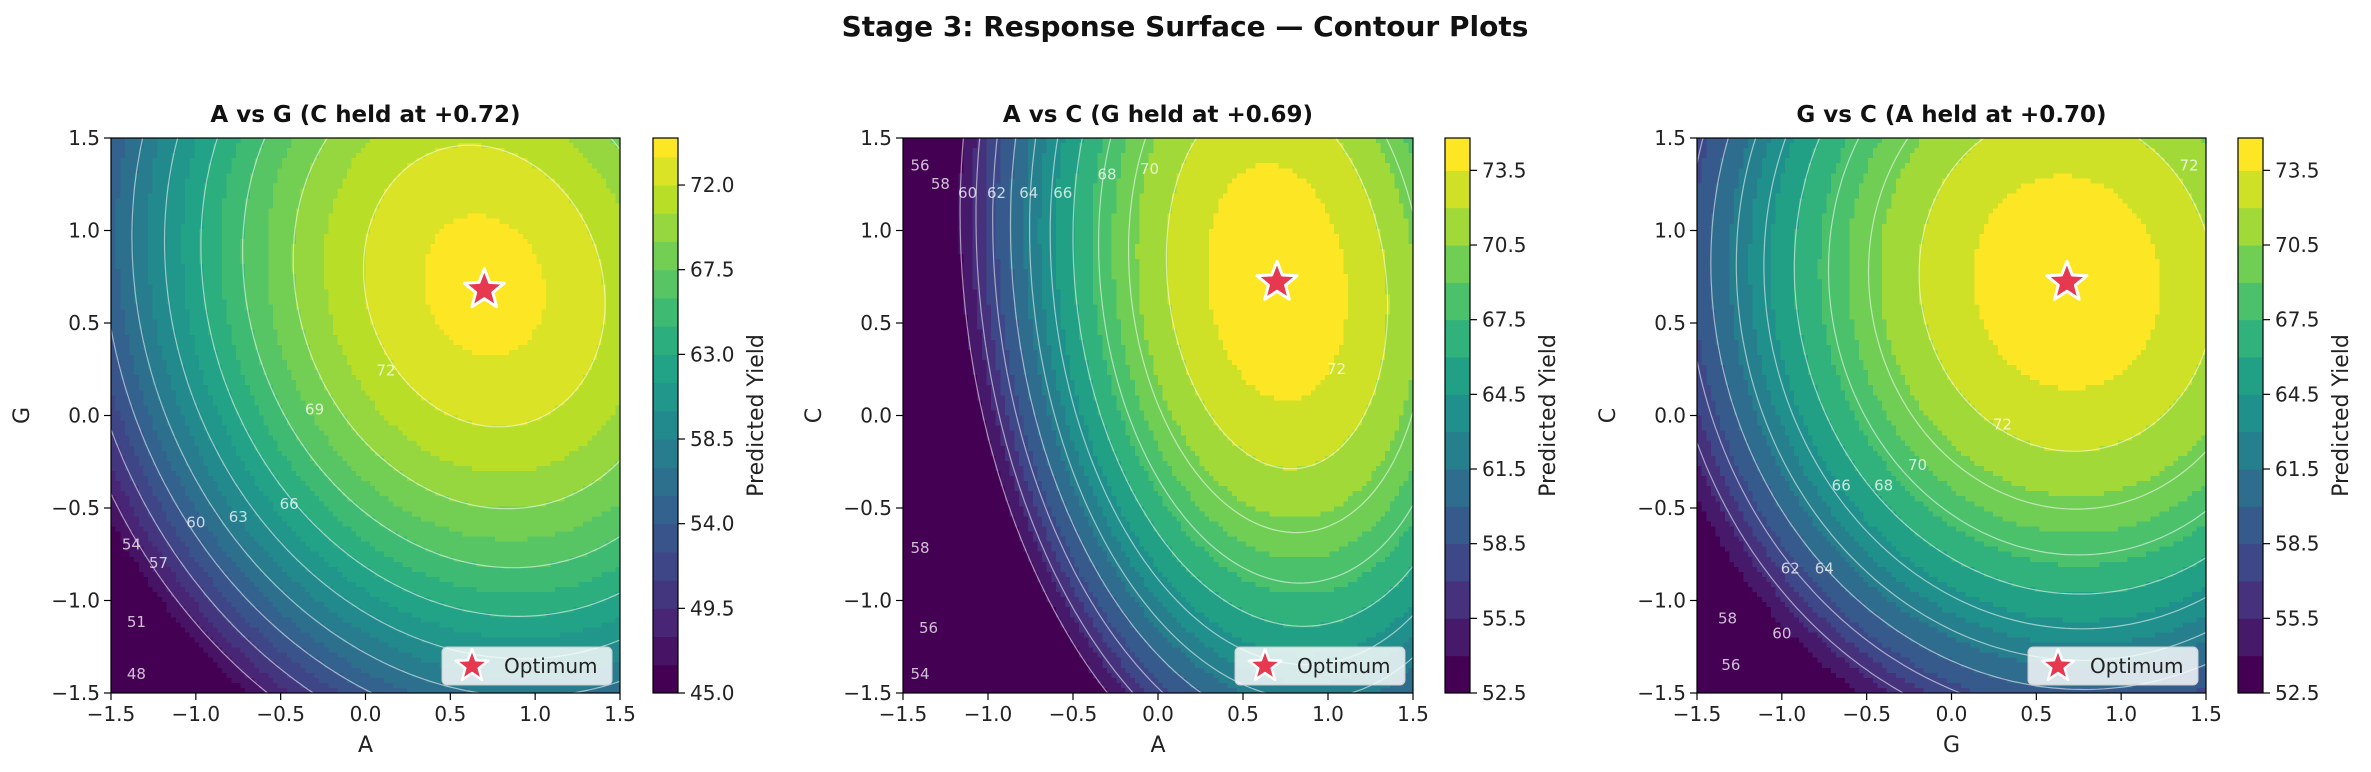  I want to click on legend-label: Optimum, so click(2136, 666).